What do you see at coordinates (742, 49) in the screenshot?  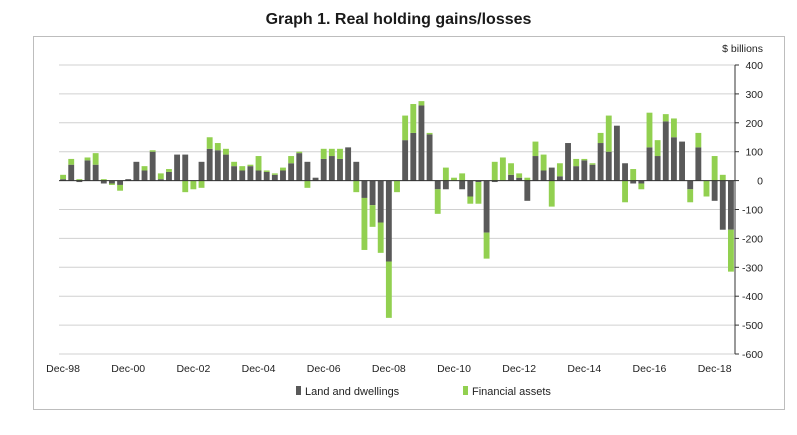 I see `y-unit-label: $ billions` at bounding box center [742, 49].